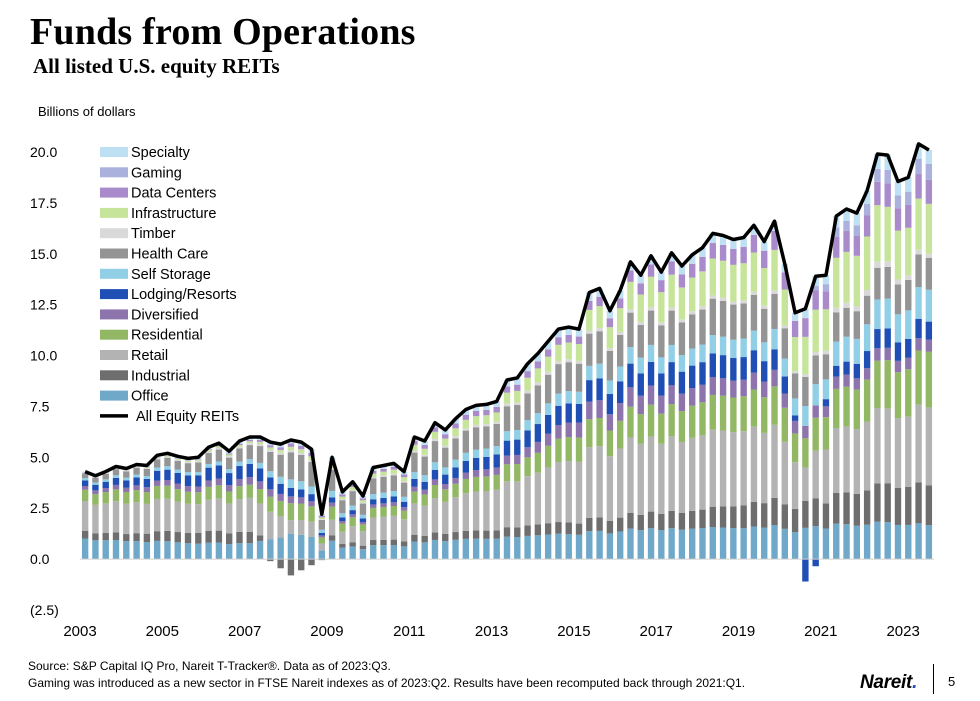  Describe the element at coordinates (156, 173) in the screenshot. I see `legend-label: Gaming` at that location.